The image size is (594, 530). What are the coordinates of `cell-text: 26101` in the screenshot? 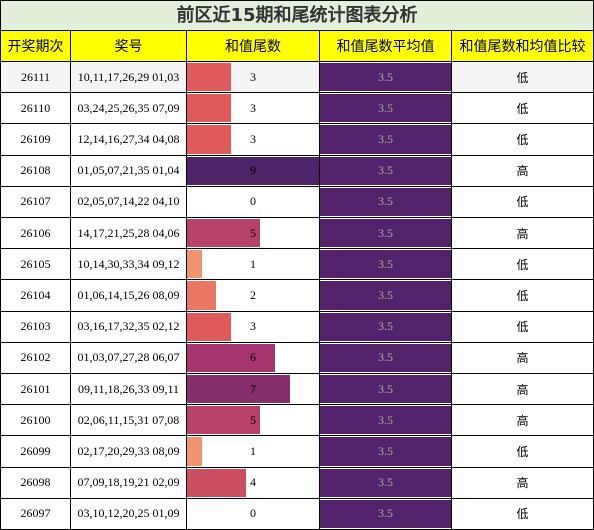 It's located at (35, 388).